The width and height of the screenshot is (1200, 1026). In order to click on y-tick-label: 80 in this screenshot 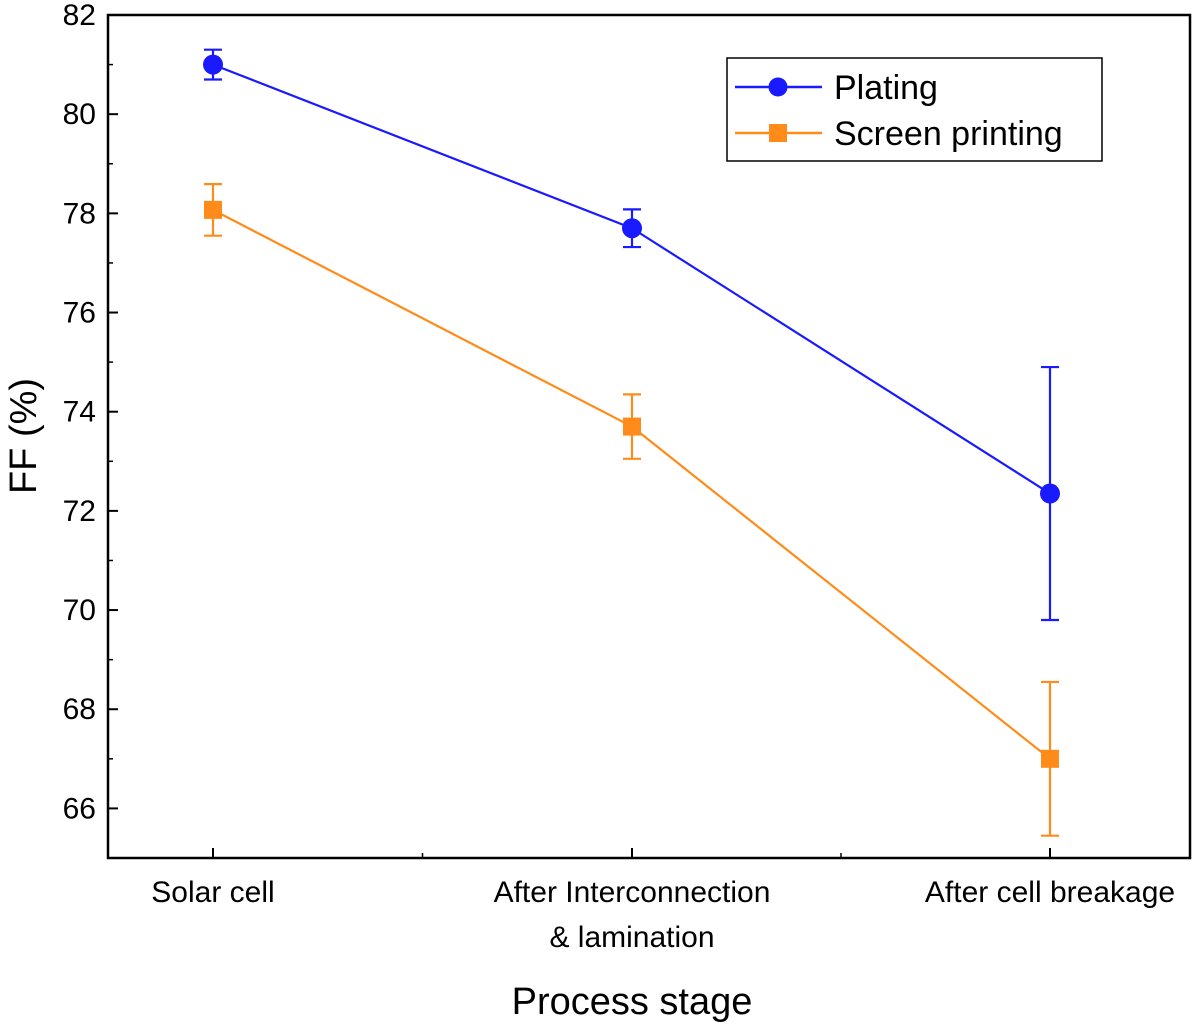, I will do `click(79, 114)`.